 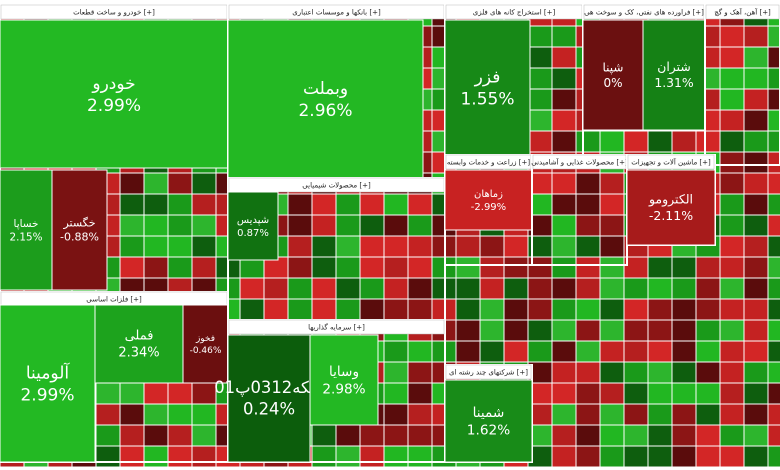 What do you see at coordinates (644, 13) in the screenshot?
I see `sector-header: فراورده های نفتی، کک و سوخت هی [+]` at bounding box center [644, 13].